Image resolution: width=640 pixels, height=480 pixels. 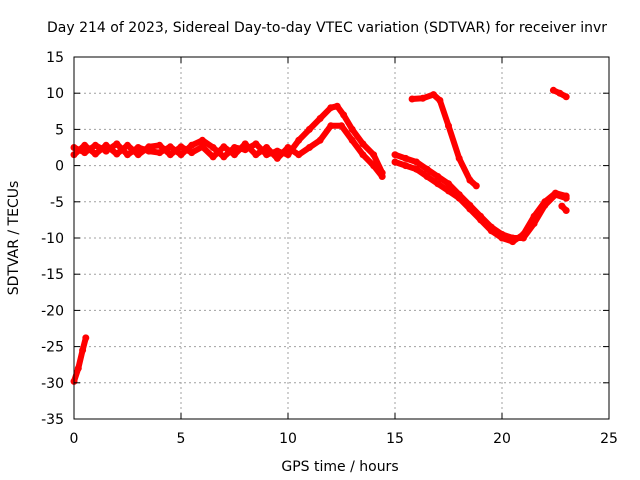 What do you see at coordinates (14, 238) in the screenshot?
I see `y-axis-label: SDTVAR / TECUs` at bounding box center [14, 238].